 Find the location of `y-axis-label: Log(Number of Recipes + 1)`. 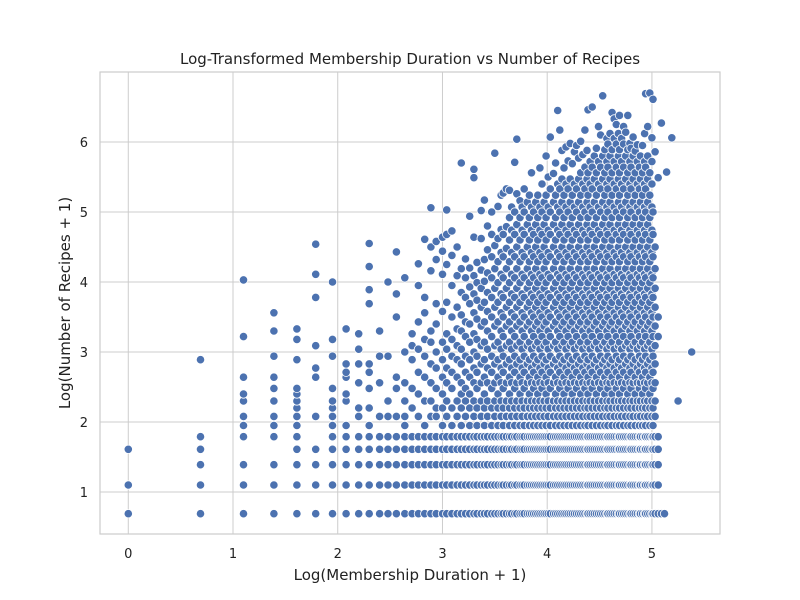

y-axis-label: Log(Number of Recipes + 1) is located at coordinates (65, 303).